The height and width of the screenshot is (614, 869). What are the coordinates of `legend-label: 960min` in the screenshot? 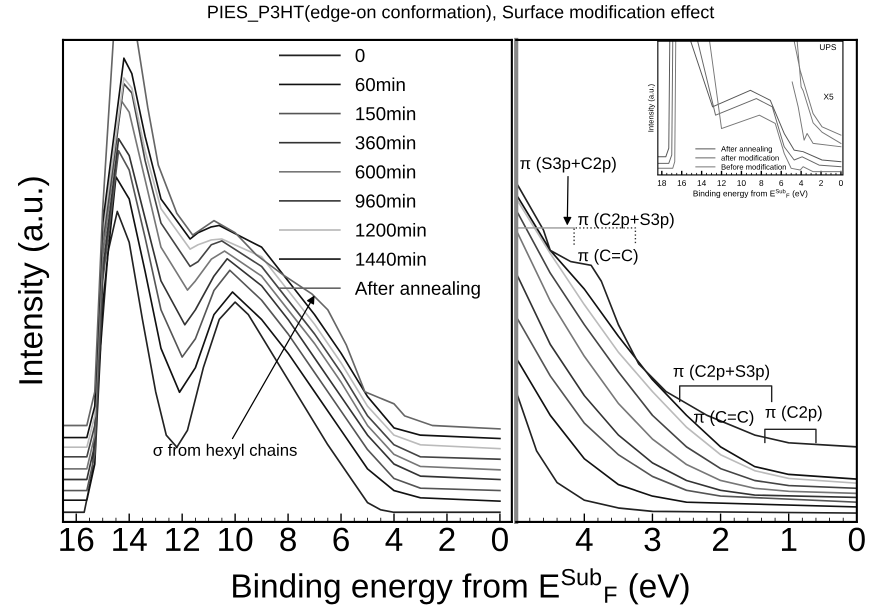 It's located at (386, 201).